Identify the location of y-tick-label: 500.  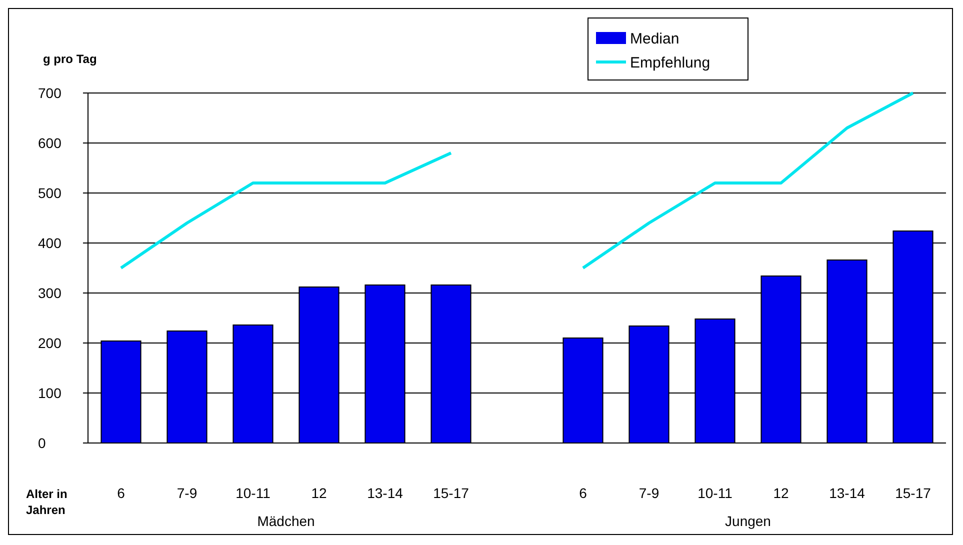
(50, 192).